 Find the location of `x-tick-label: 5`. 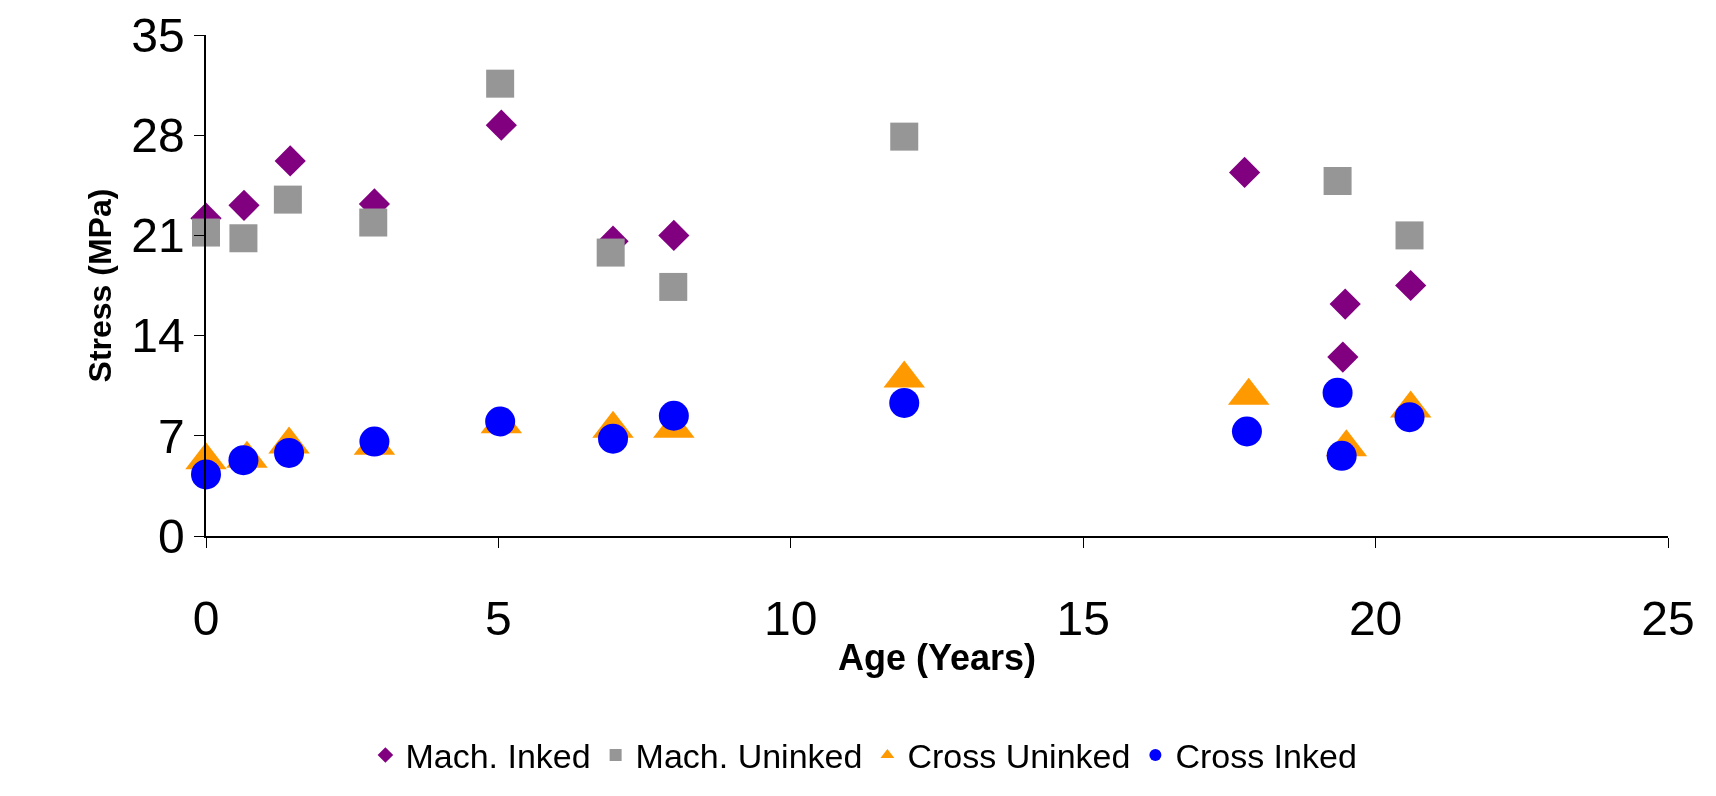

x-tick-label: 5 is located at coordinates (498, 619).